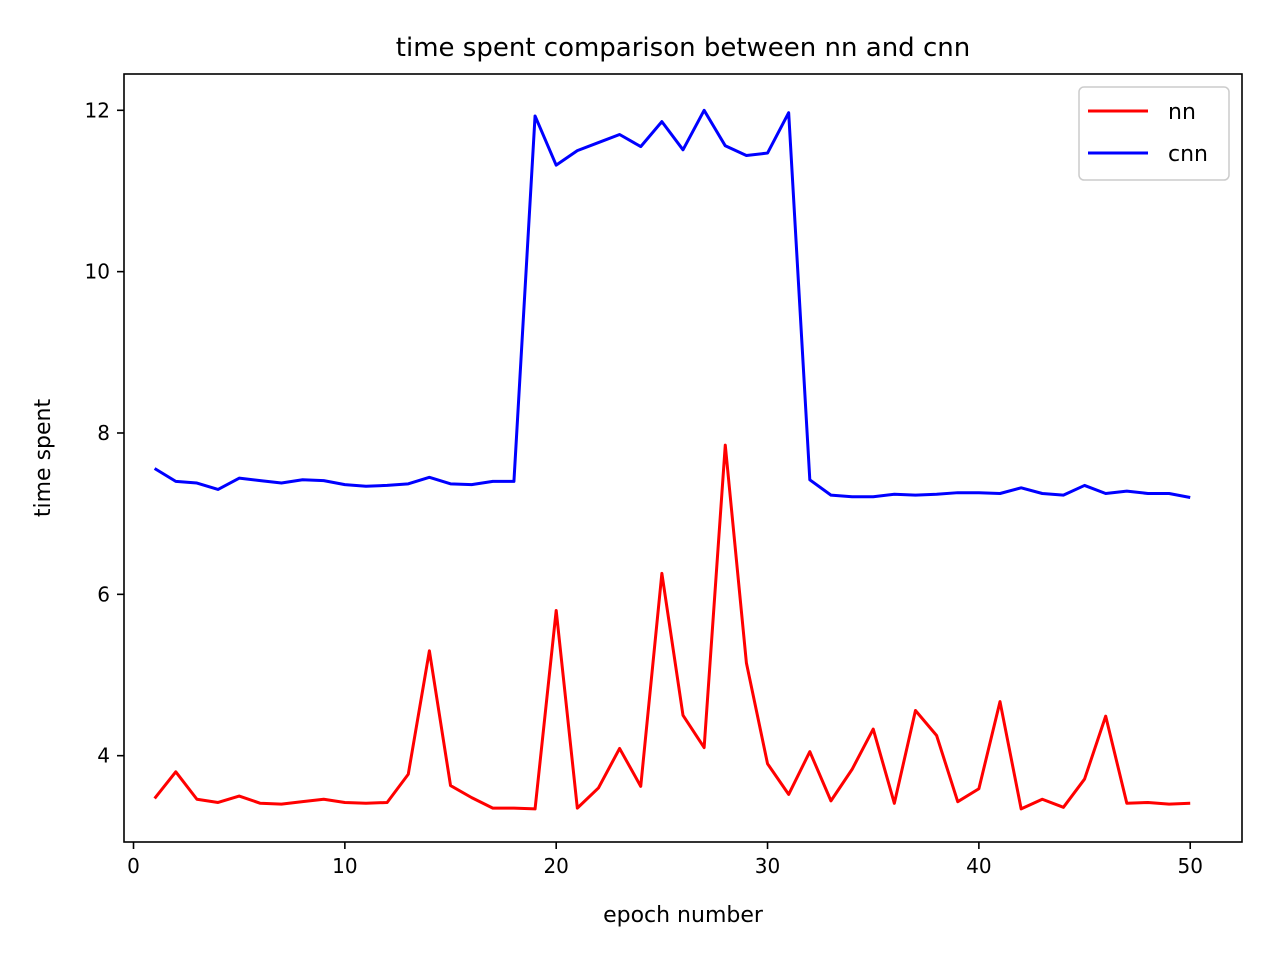 The width and height of the screenshot is (1280, 960). I want to click on legend: nn cnn, so click(1154, 133).